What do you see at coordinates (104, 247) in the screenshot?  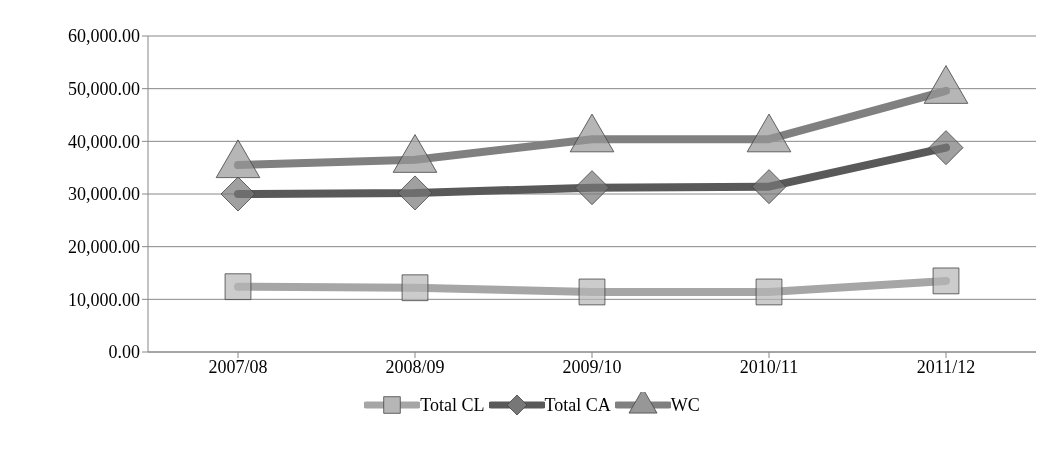 I see `y-tick-label: 20,000.00` at bounding box center [104, 247].